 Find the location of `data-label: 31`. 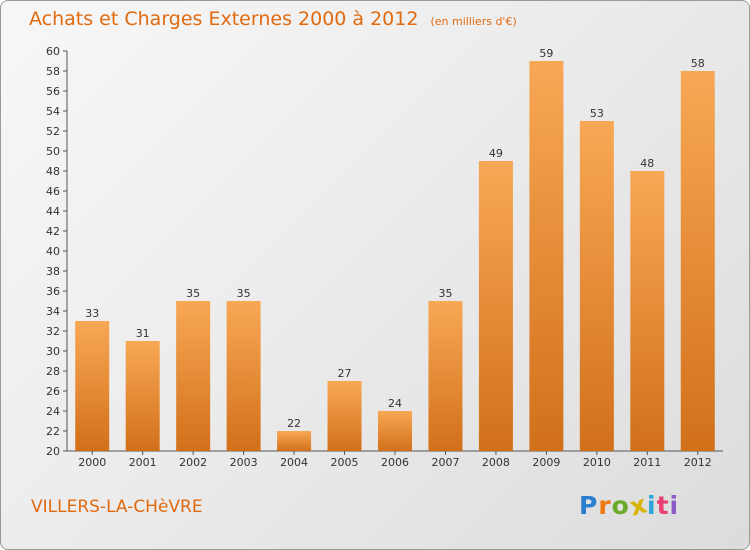

data-label: 31 is located at coordinates (143, 333).